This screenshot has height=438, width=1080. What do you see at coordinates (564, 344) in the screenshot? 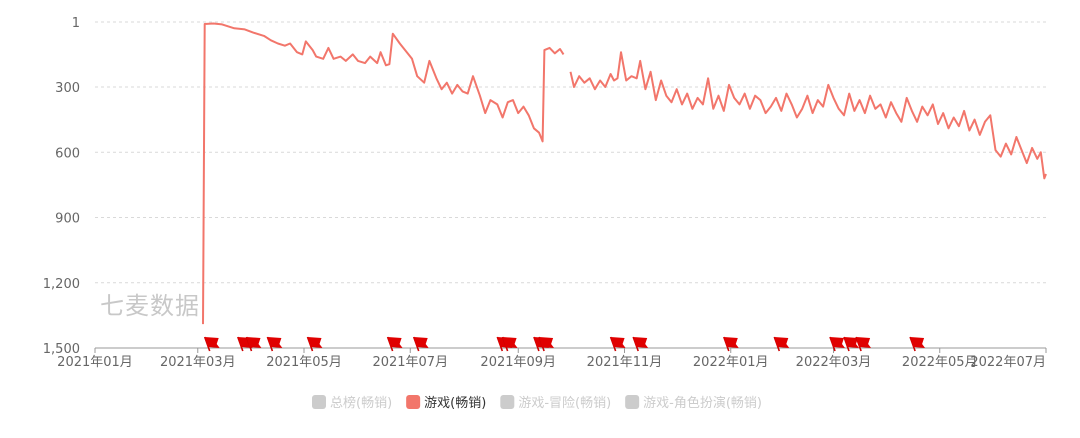
I see `event-markers` at bounding box center [564, 344].